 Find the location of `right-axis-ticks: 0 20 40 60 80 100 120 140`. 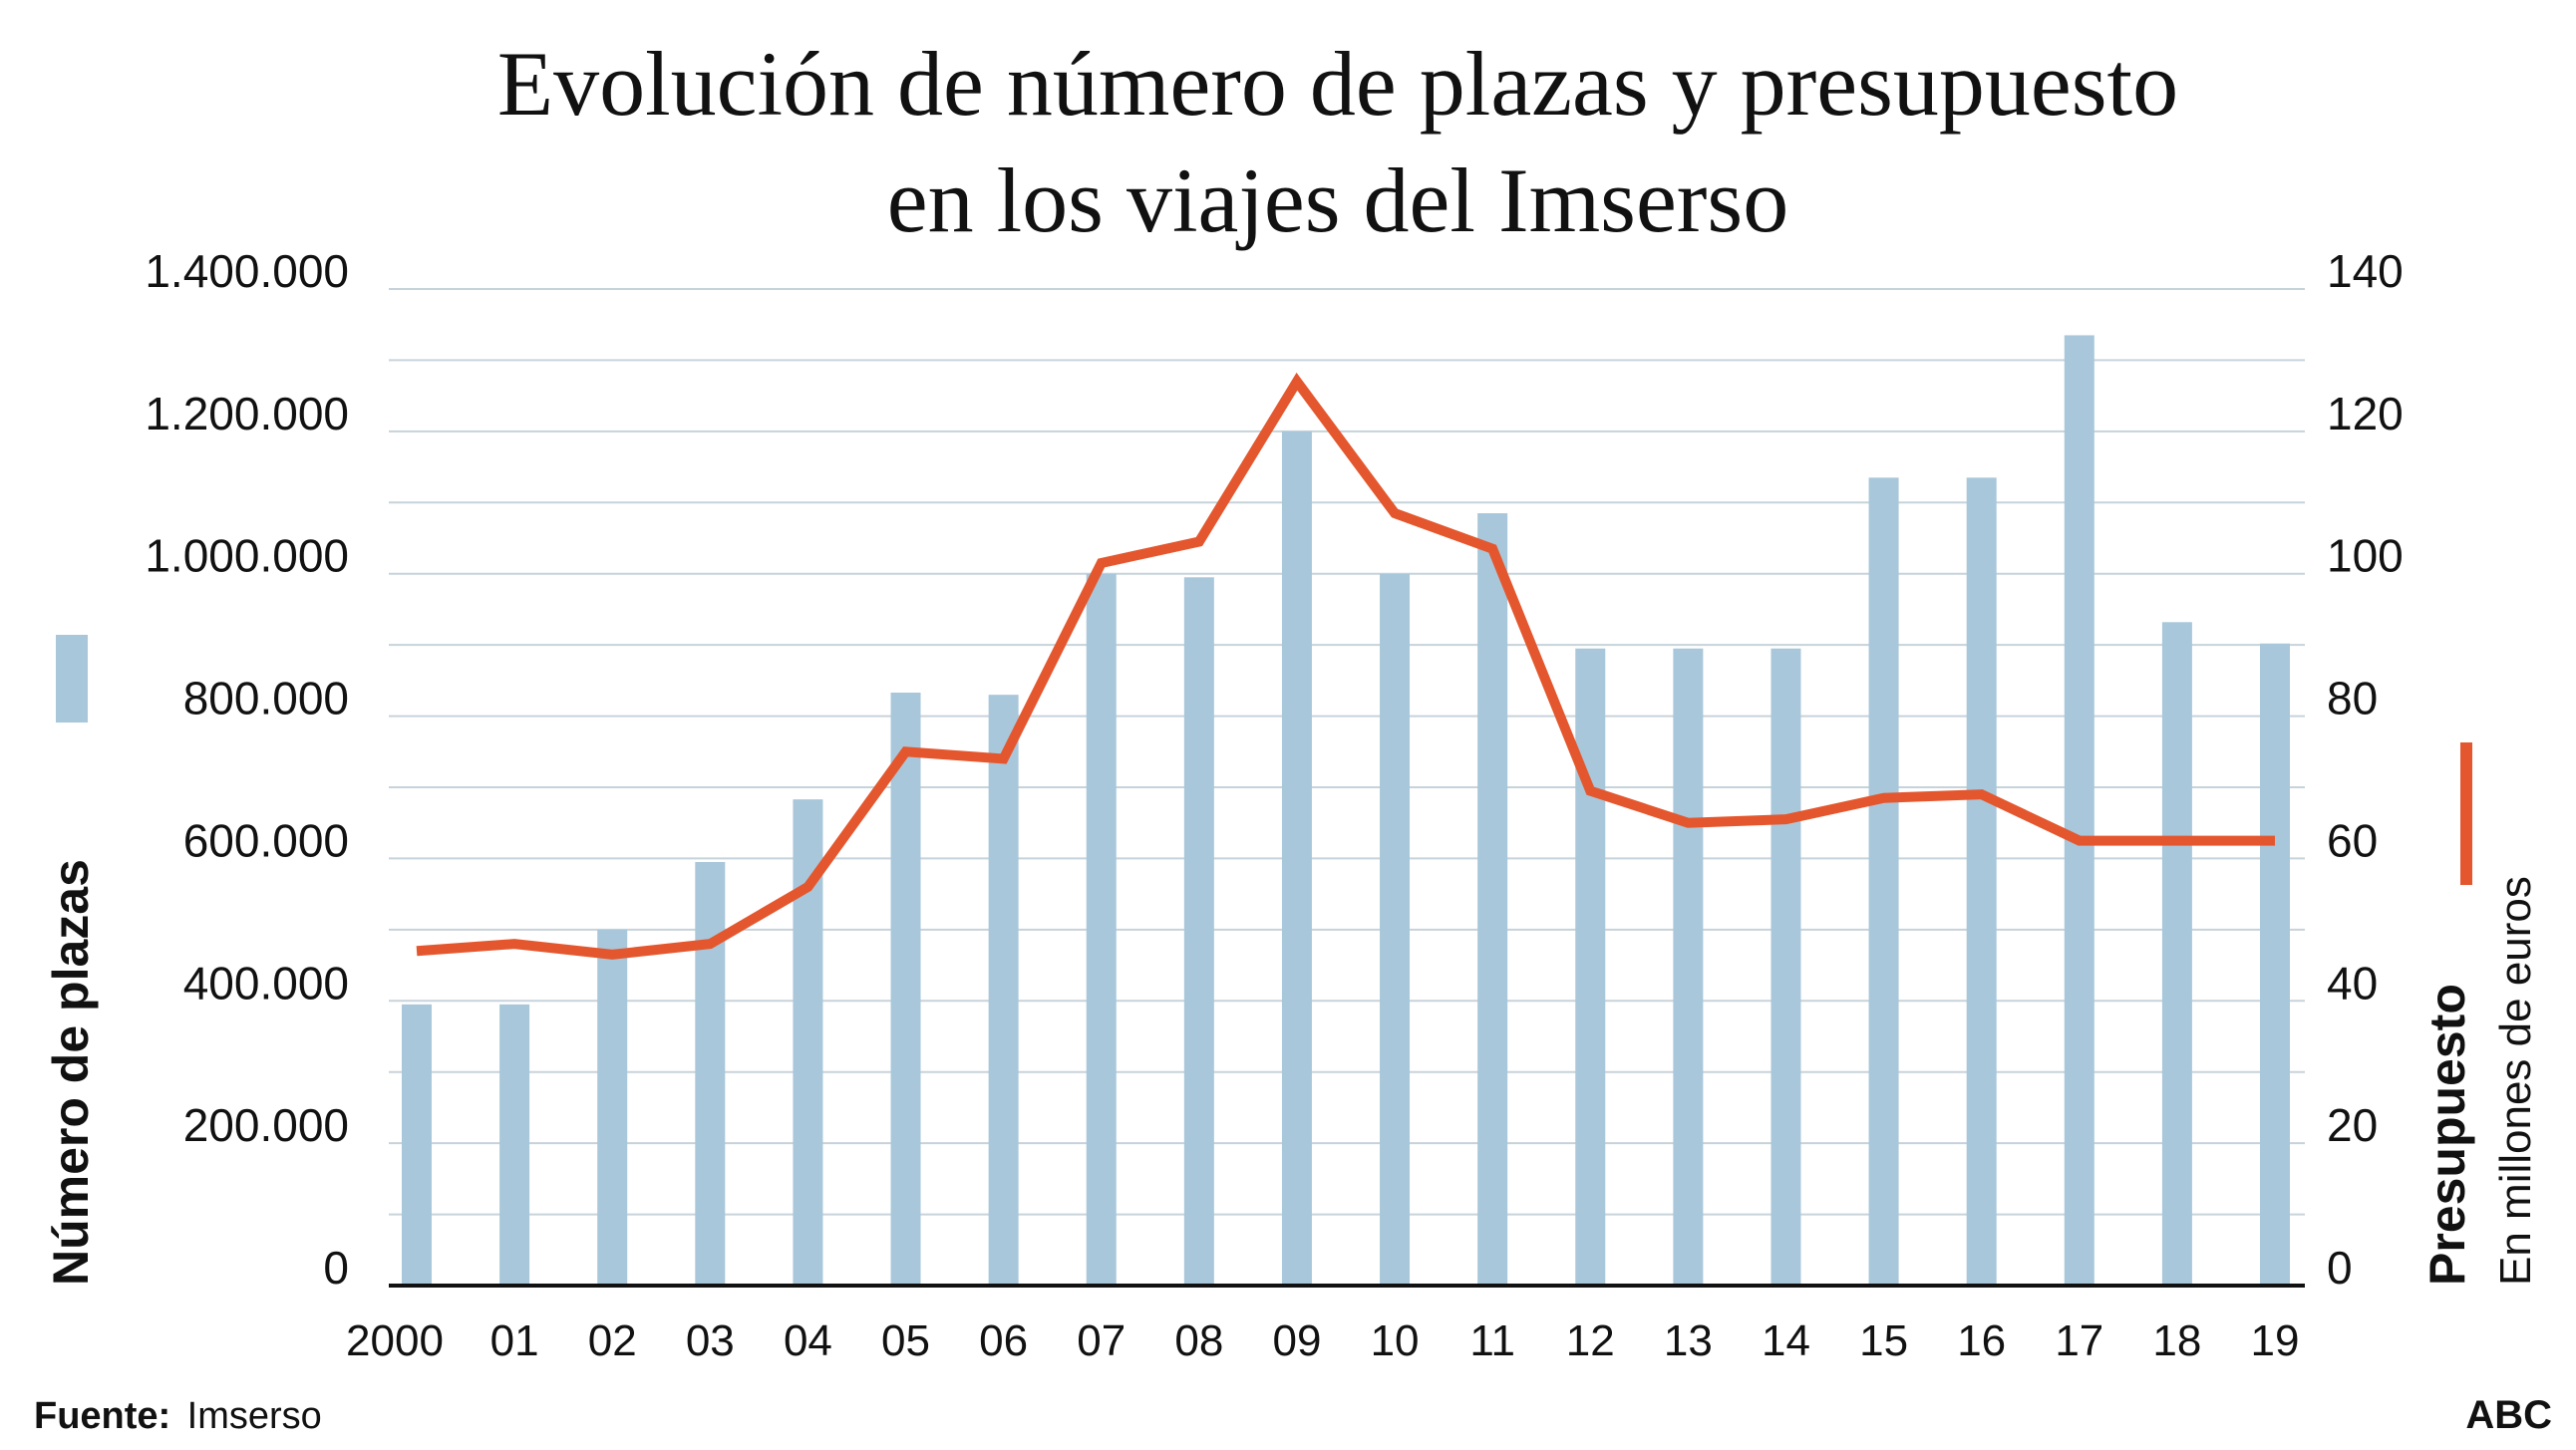

right-axis-ticks: 0 20 40 60 80 100 120 140 is located at coordinates (2365, 769).